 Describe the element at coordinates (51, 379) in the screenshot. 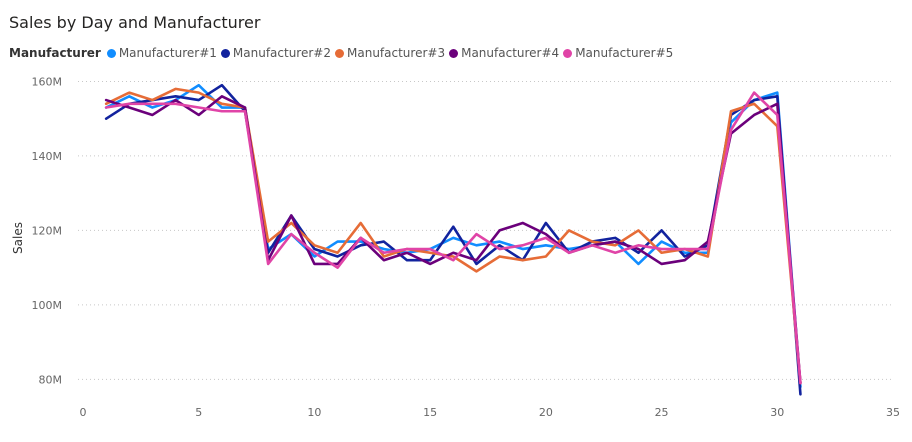

I see `y-tick-label: 80M` at that location.